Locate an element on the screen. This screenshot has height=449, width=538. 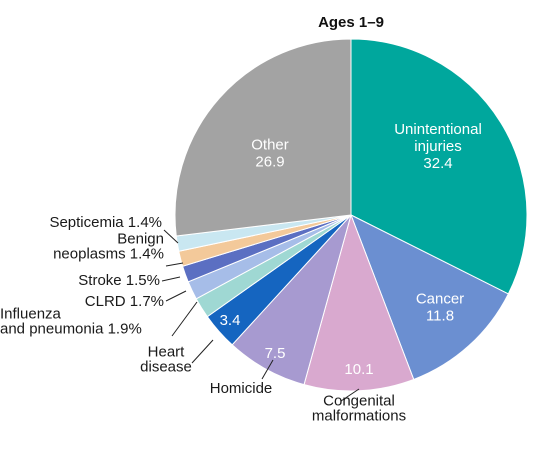
slice-congenital-malformations is located at coordinates (359, 302).